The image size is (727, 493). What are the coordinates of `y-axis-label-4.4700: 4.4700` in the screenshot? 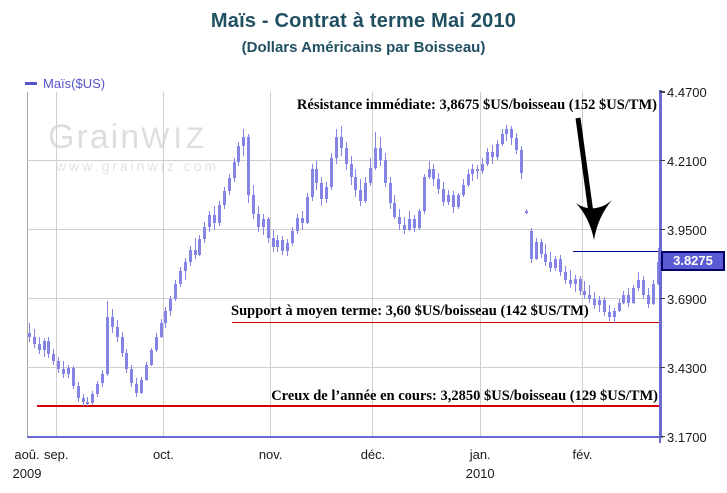 It's located at (687, 92).